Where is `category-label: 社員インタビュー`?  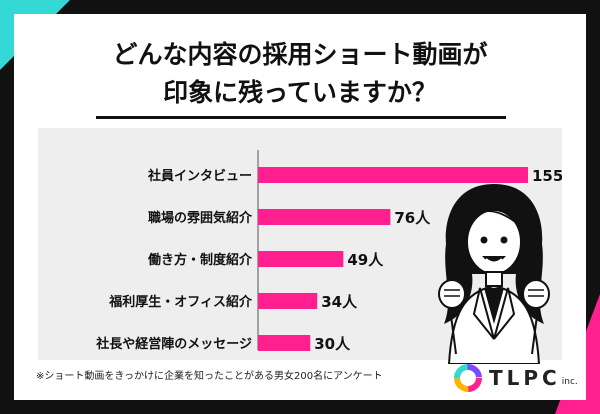
category-label: 社員インタビュー is located at coordinates (199, 176).